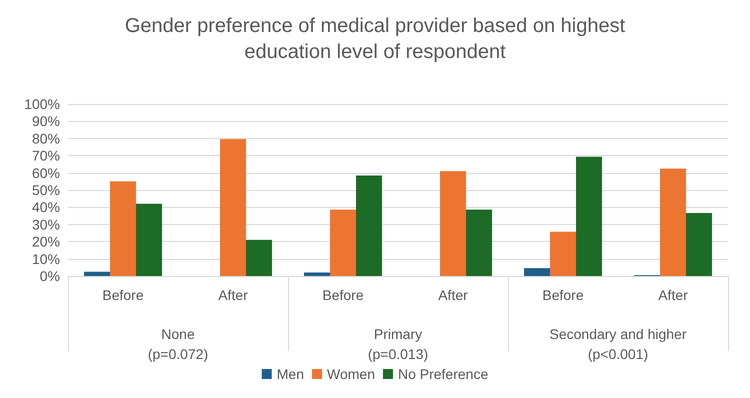 The height and width of the screenshot is (398, 750). Describe the element at coordinates (46, 207) in the screenshot. I see `y-tick-label: 40%` at that location.